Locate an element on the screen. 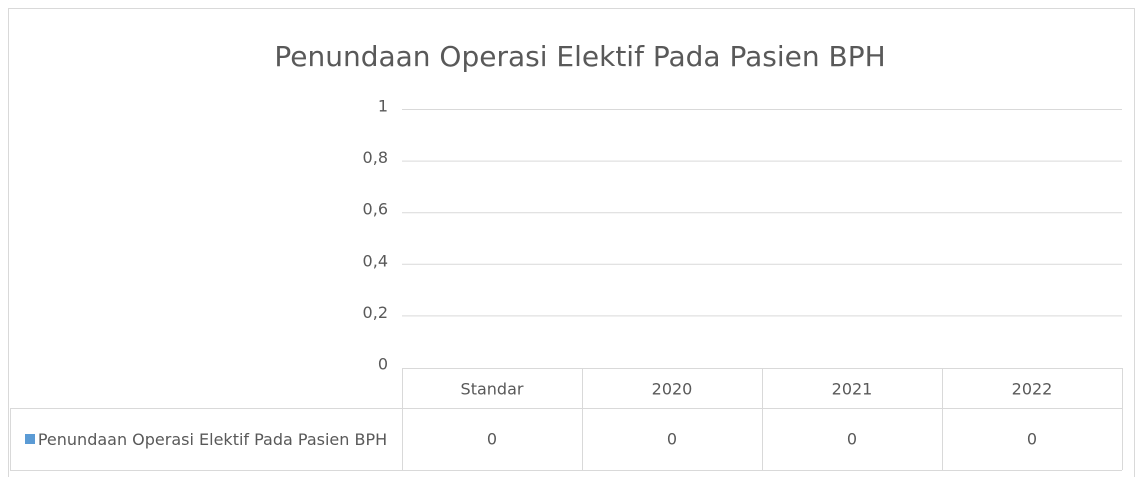 This screenshot has height=477, width=1141. y-tick-label: 0,4 is located at coordinates (375, 260).